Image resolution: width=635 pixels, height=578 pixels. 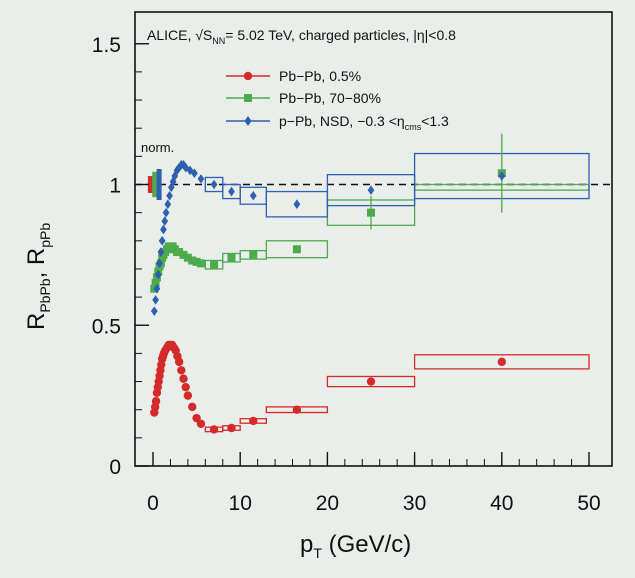 What do you see at coordinates (38, 276) in the screenshot?
I see `y-axis-title: RPbPb, RpPb` at bounding box center [38, 276].